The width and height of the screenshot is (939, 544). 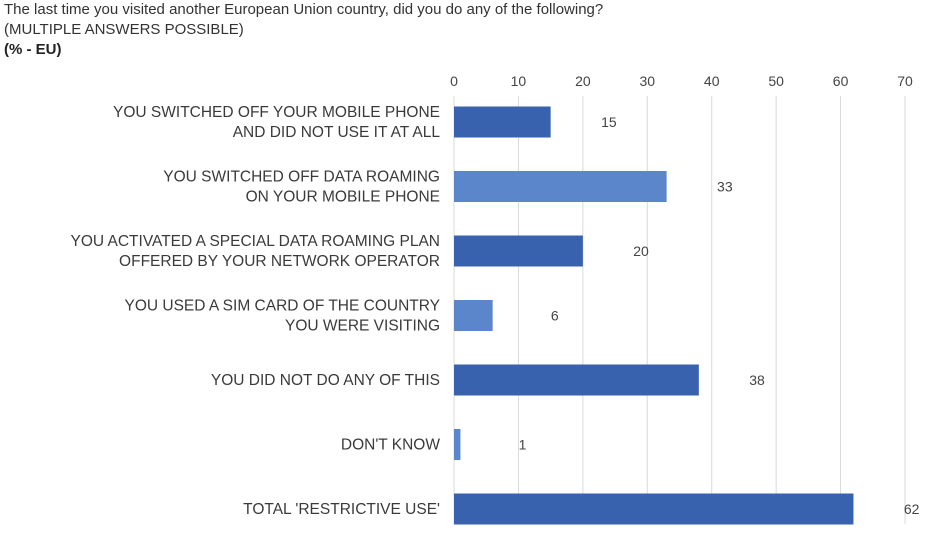 I want to click on x-tick-label-10: 10, so click(x=519, y=81).